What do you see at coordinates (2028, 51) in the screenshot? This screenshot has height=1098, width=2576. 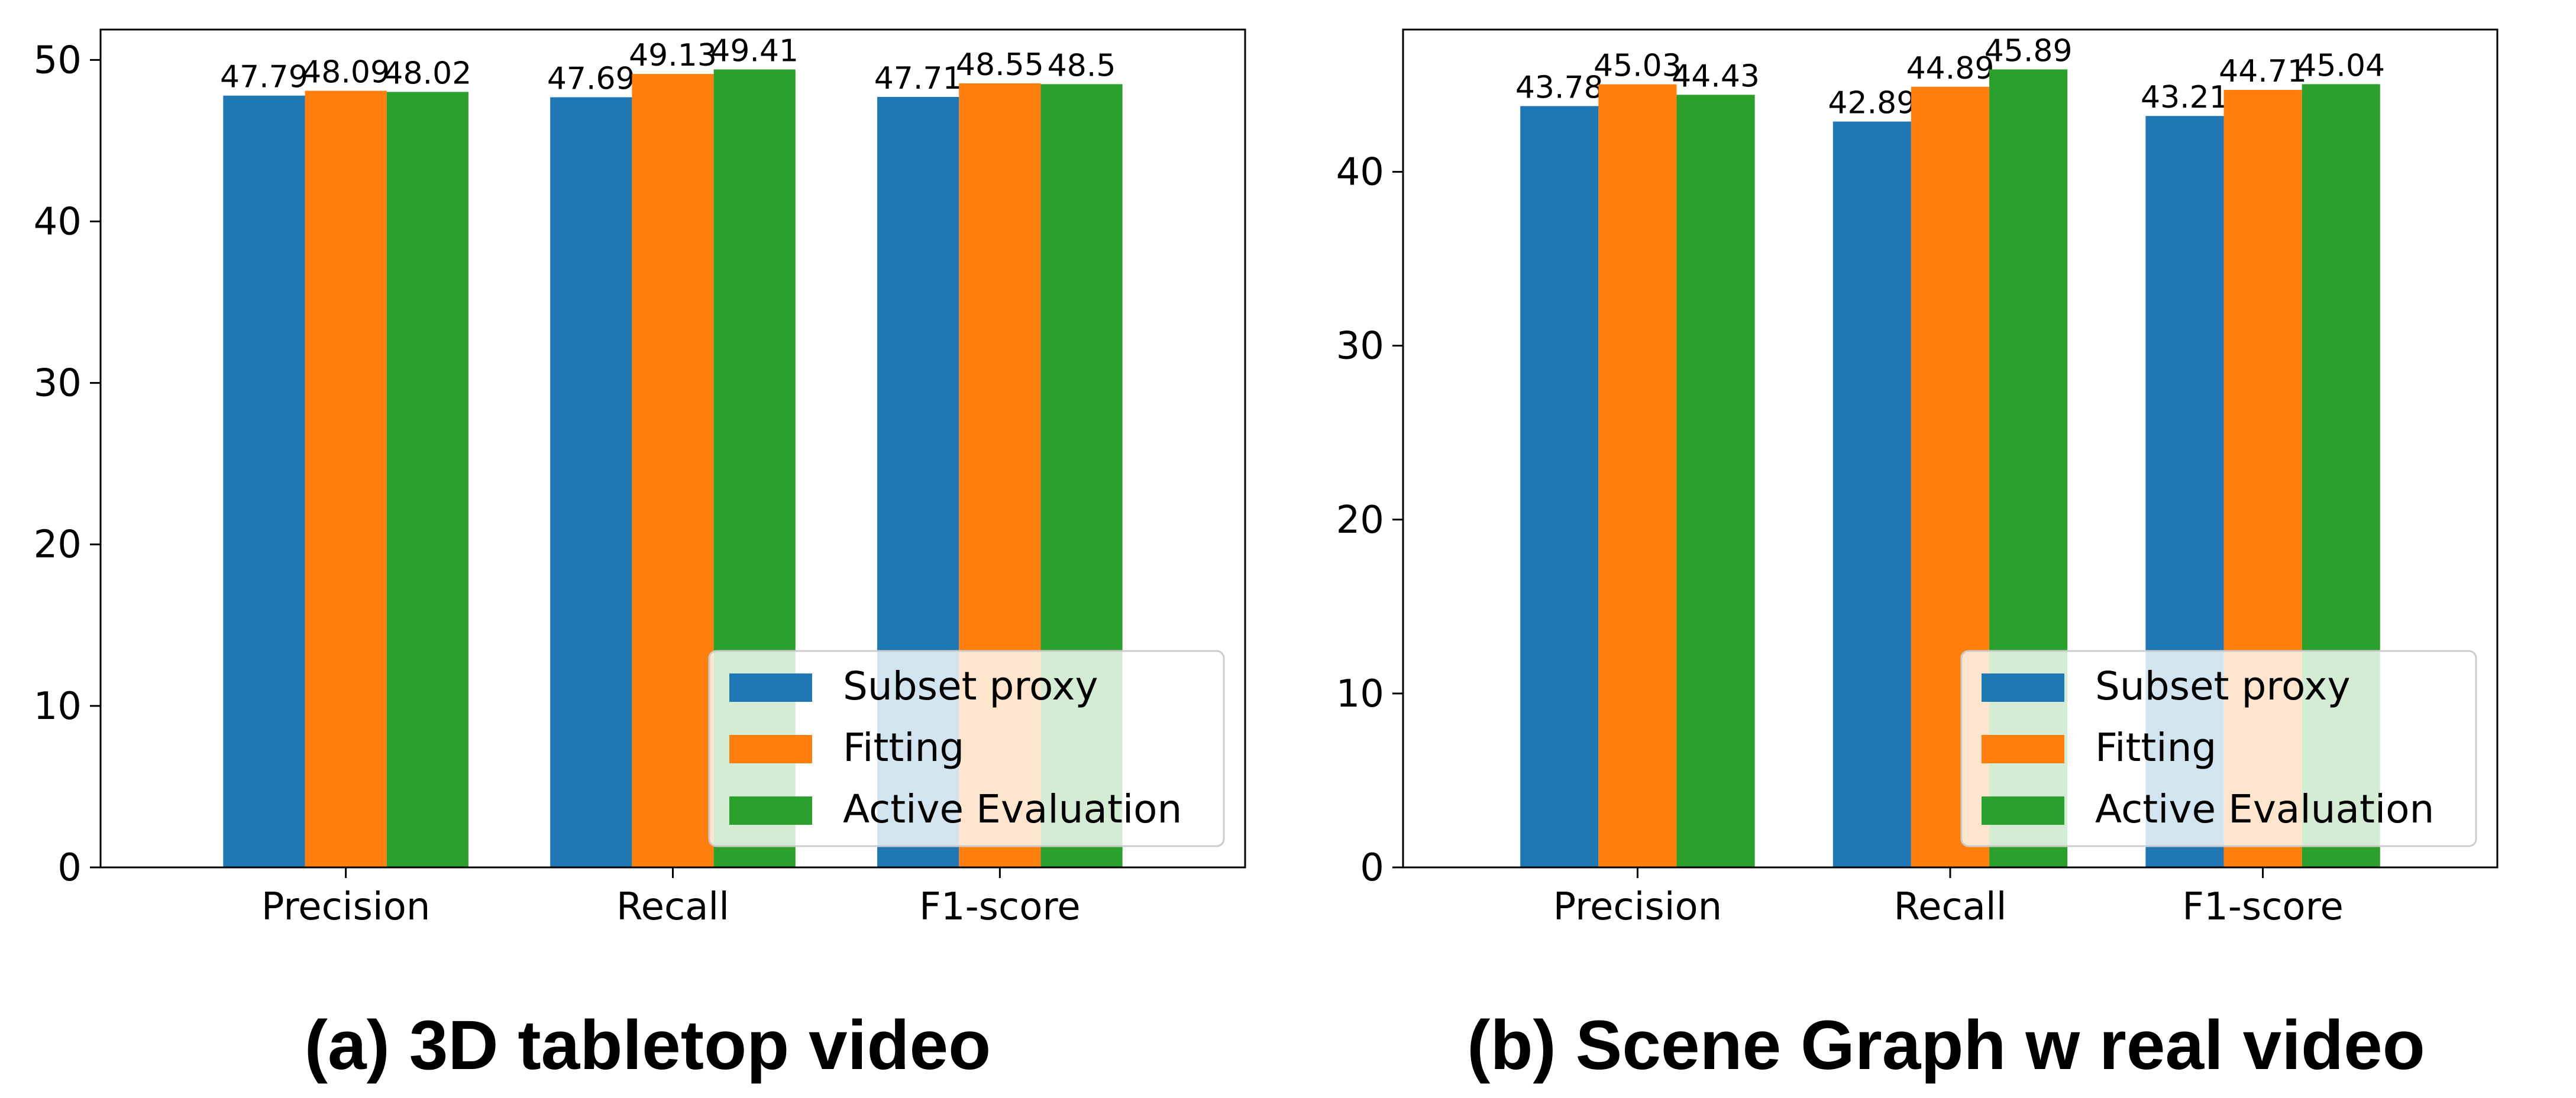 I see `data-label: 45.89` at bounding box center [2028, 51].